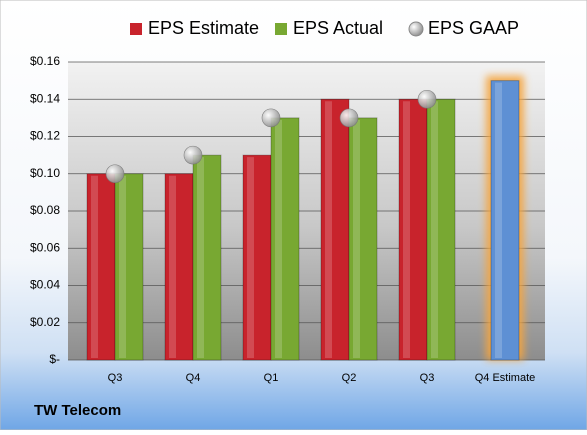 The image size is (587, 435). Describe the element at coordinates (45, 210) in the screenshot. I see `y-tick-label: $0.08` at that location.